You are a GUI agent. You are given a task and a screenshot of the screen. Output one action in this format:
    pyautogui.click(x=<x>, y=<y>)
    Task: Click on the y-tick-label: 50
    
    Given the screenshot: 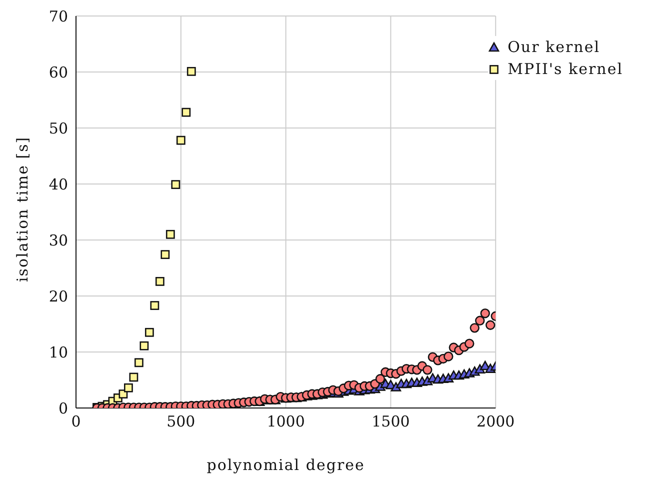 What is the action you would take?
    pyautogui.click(x=58, y=128)
    